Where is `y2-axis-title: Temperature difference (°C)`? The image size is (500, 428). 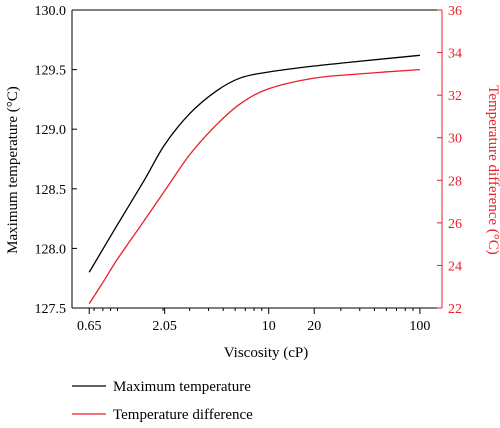 y2-axis-title: Temperature difference (°C) is located at coordinates (492, 170).